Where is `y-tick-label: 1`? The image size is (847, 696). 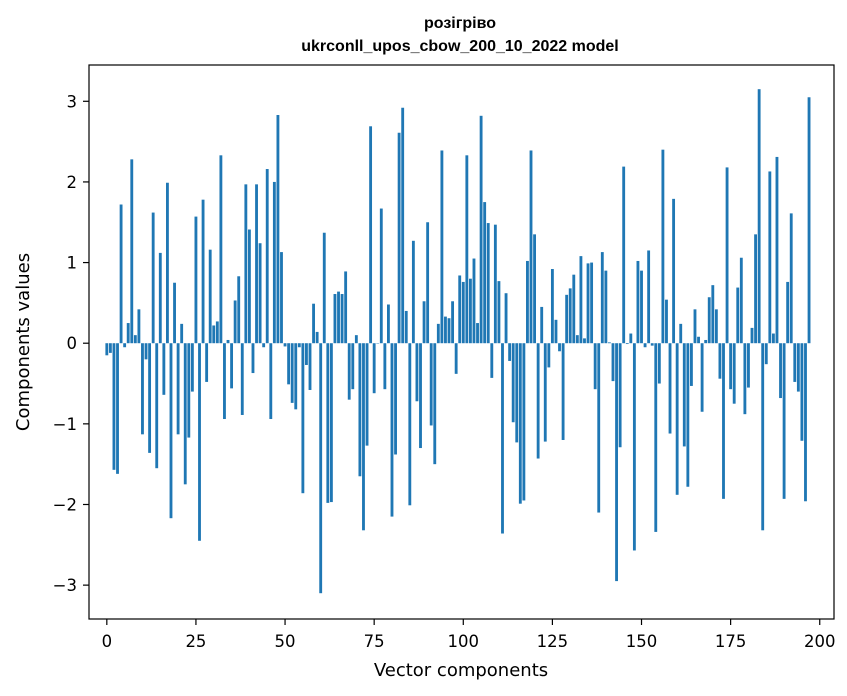
y-tick-label: 1 is located at coordinates (72, 263).